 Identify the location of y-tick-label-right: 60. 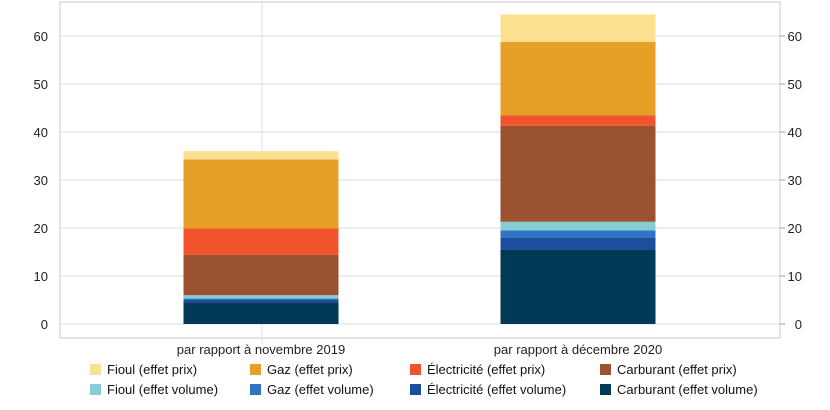
(795, 36).